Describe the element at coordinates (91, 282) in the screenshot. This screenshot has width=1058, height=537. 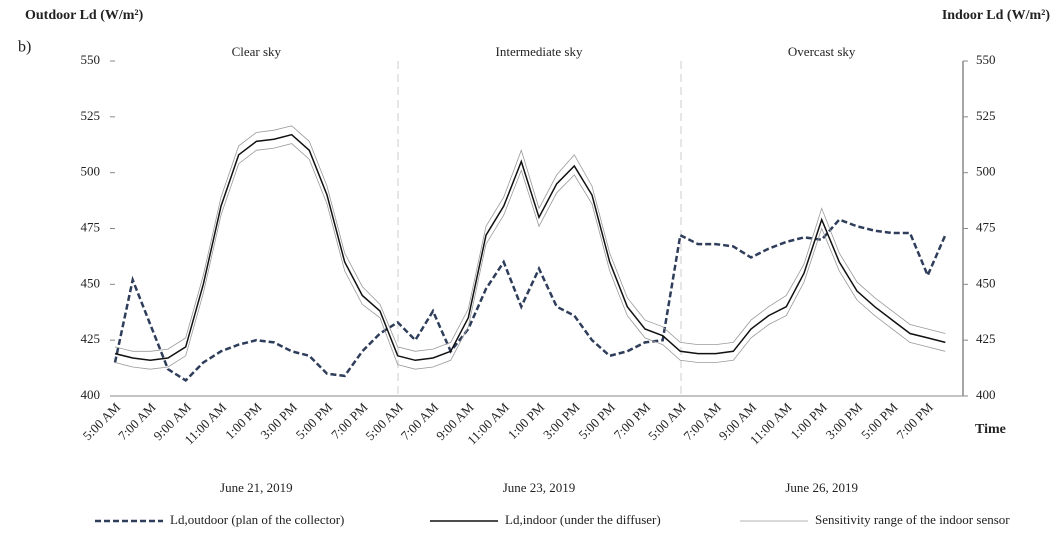
I see `y-tick-label: 450` at that location.